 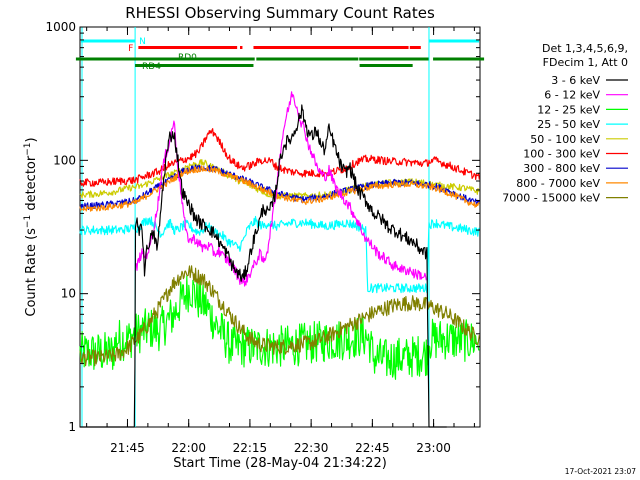 I want to click on y-axis-label-exponent-2: −1, so click(x=28, y=148).